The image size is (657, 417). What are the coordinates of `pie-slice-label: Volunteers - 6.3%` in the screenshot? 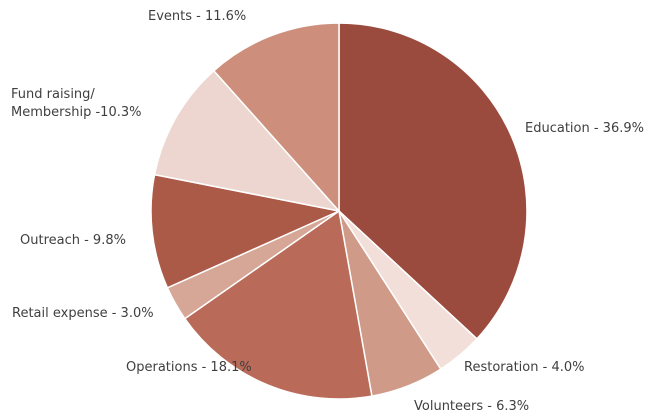 It's located at (471, 406).